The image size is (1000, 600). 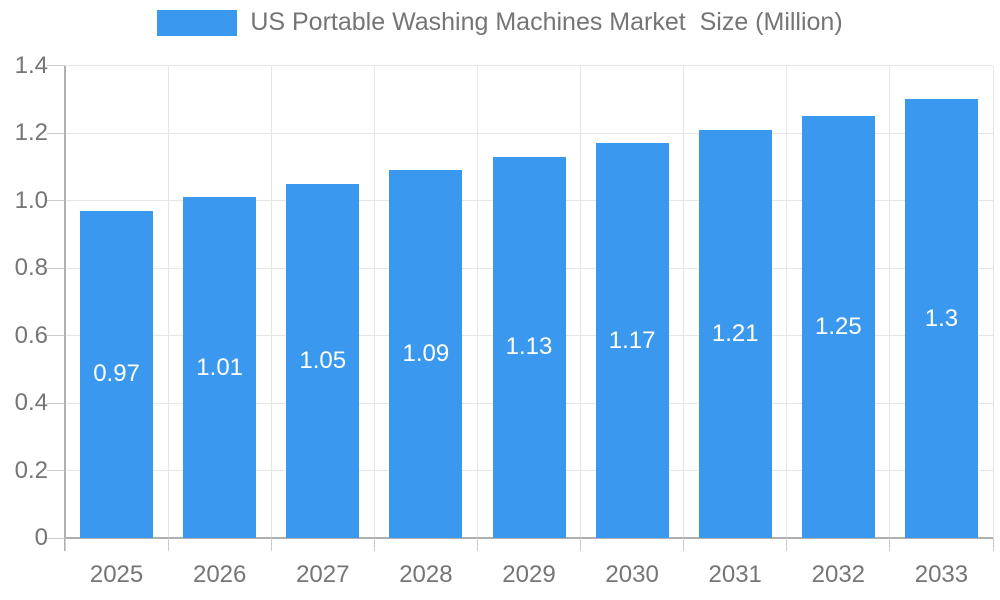 I want to click on x-tick-label: 2028, so click(x=426, y=574).